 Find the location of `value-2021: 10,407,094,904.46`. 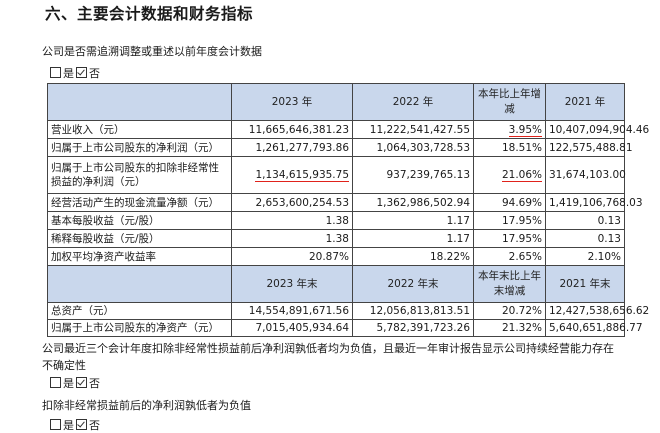

value-2021: 10,407,094,904.46 is located at coordinates (597, 129).